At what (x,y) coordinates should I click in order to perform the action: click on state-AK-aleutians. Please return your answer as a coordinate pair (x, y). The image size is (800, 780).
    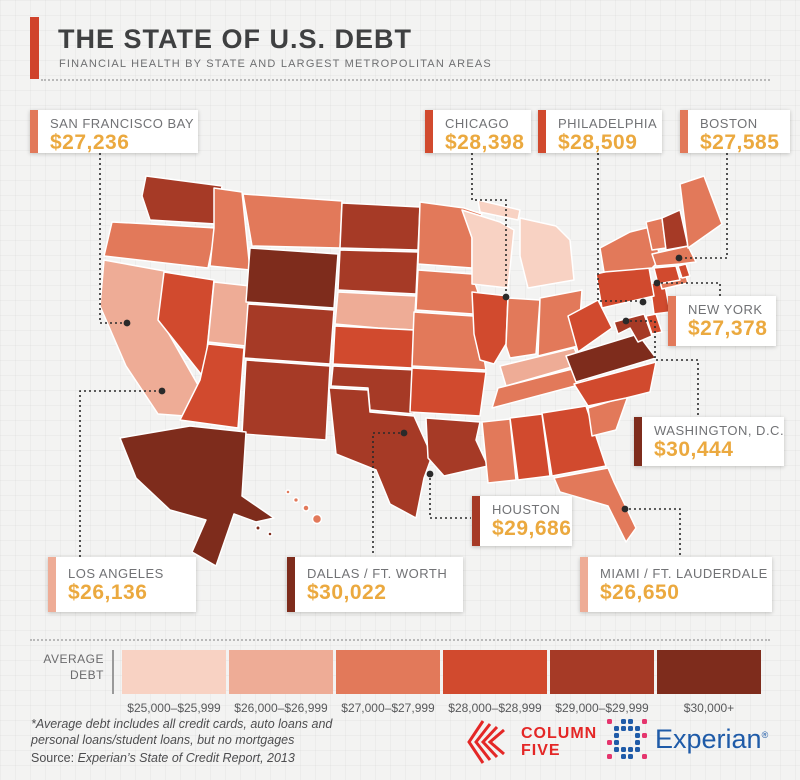
    Looking at the image, I should click on (270, 534).